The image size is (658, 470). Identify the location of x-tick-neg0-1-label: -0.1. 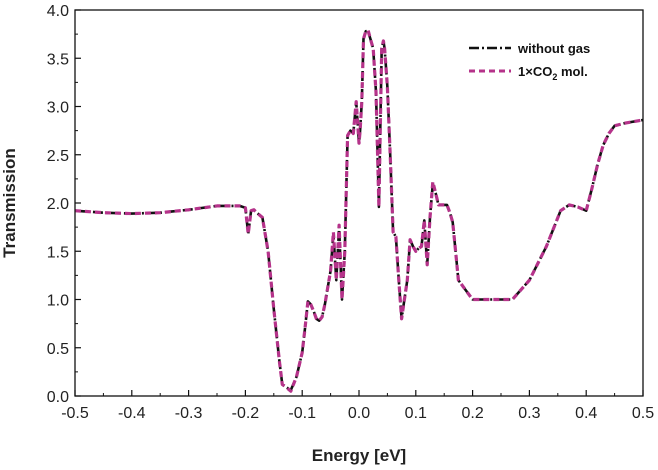
(302, 413).